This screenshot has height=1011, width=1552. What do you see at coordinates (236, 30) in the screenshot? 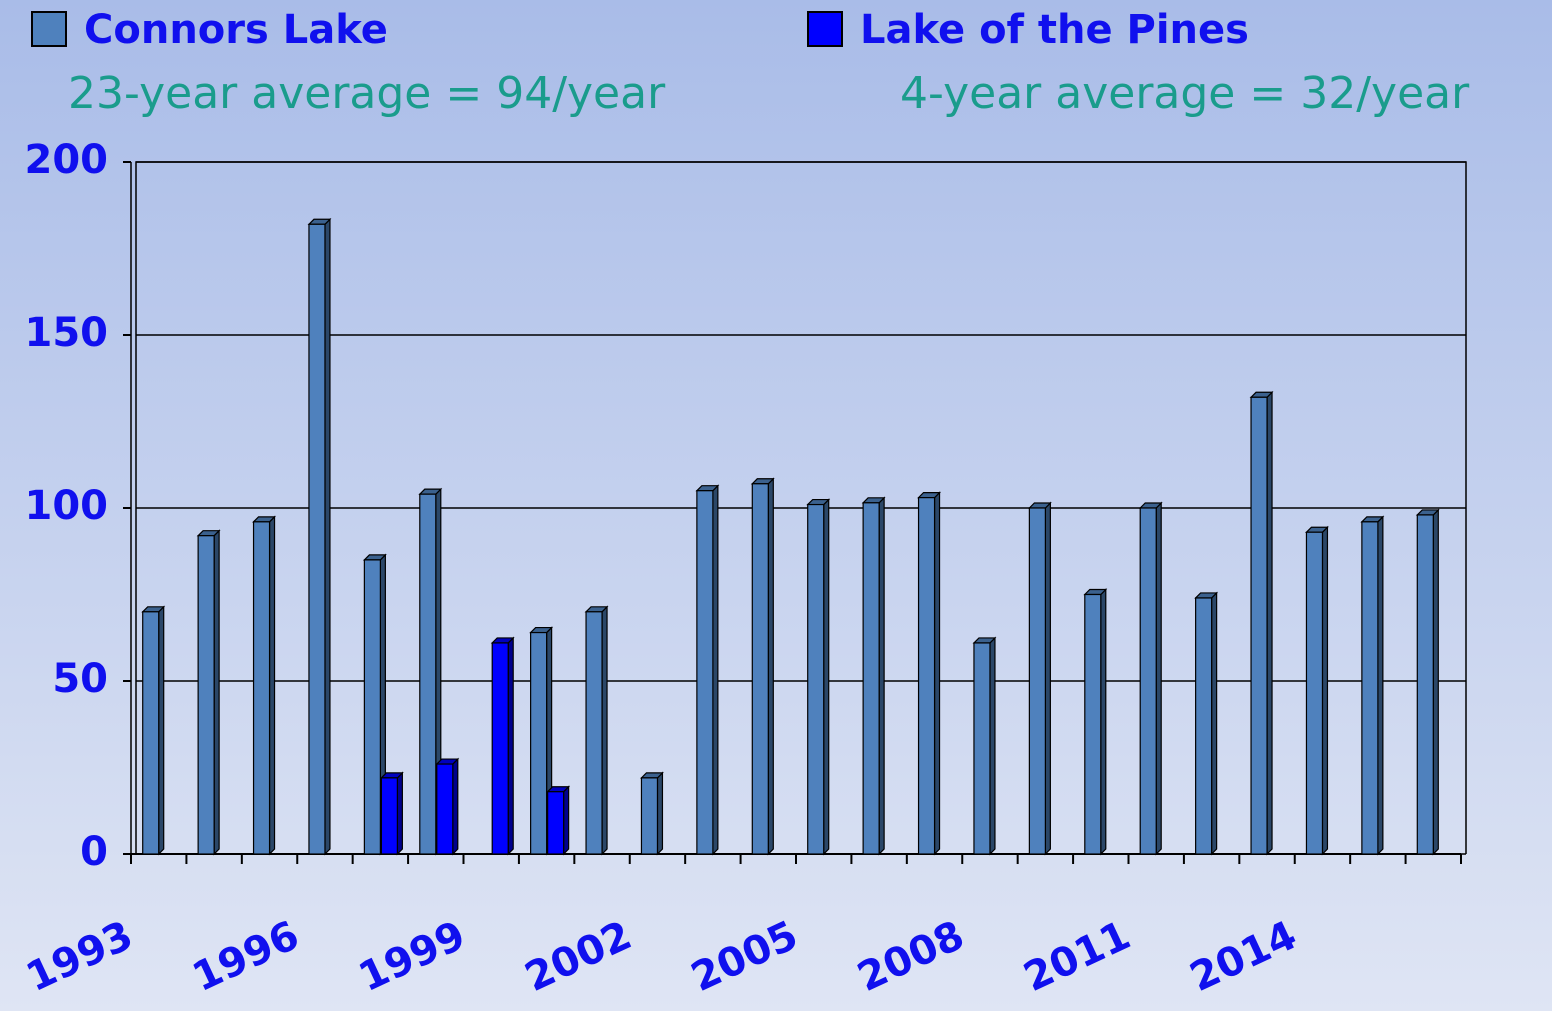
I see `legend-label: Connors Lake` at bounding box center [236, 30].